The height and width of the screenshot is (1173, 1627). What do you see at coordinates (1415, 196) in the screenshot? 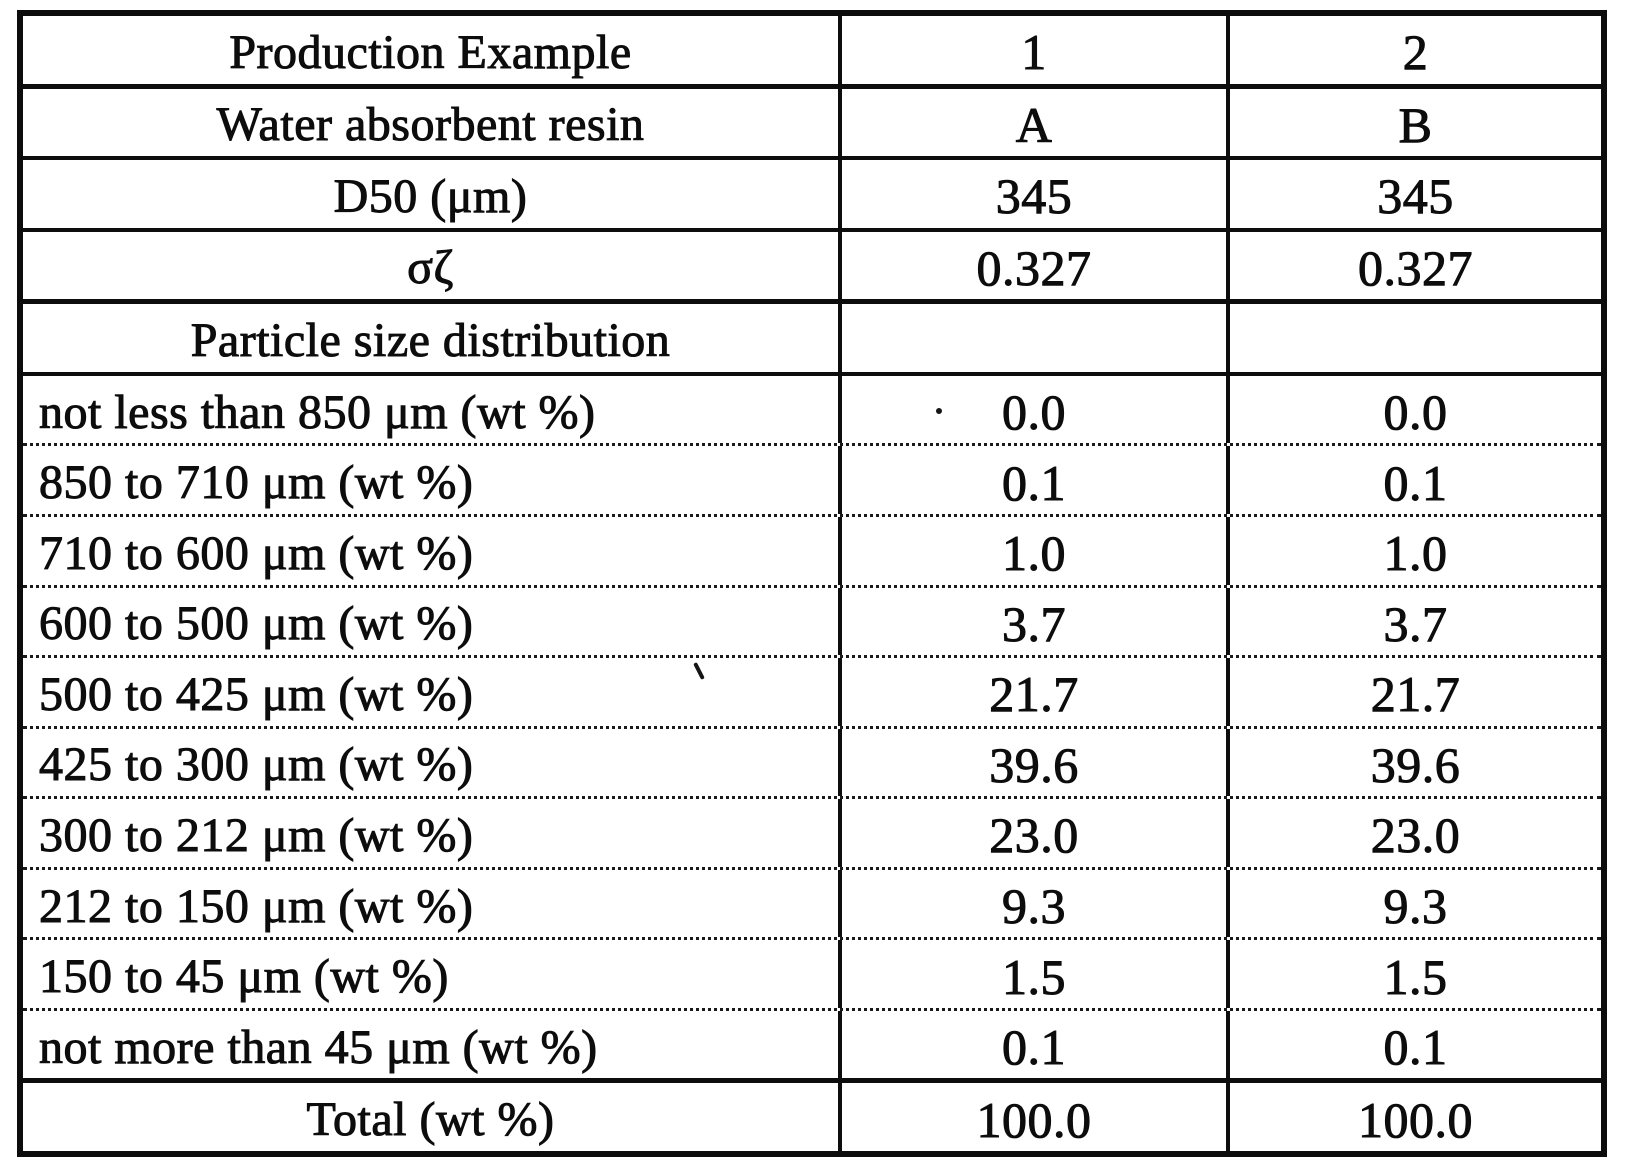
I see `example-2-value-cell: 345` at bounding box center [1415, 196].